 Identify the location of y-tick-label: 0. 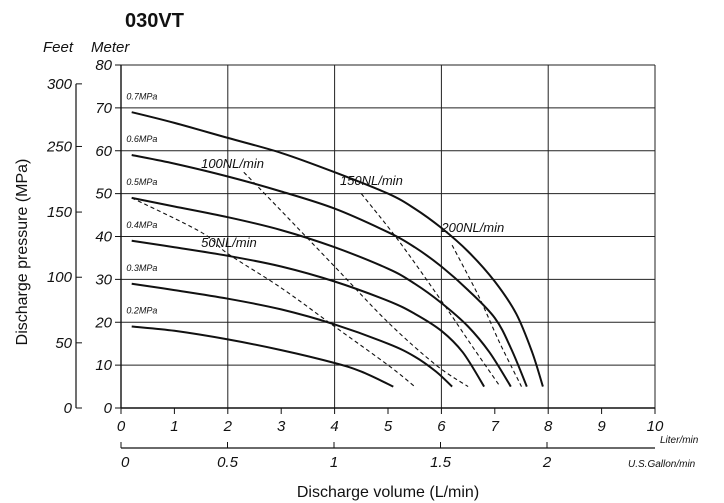
(108, 408).